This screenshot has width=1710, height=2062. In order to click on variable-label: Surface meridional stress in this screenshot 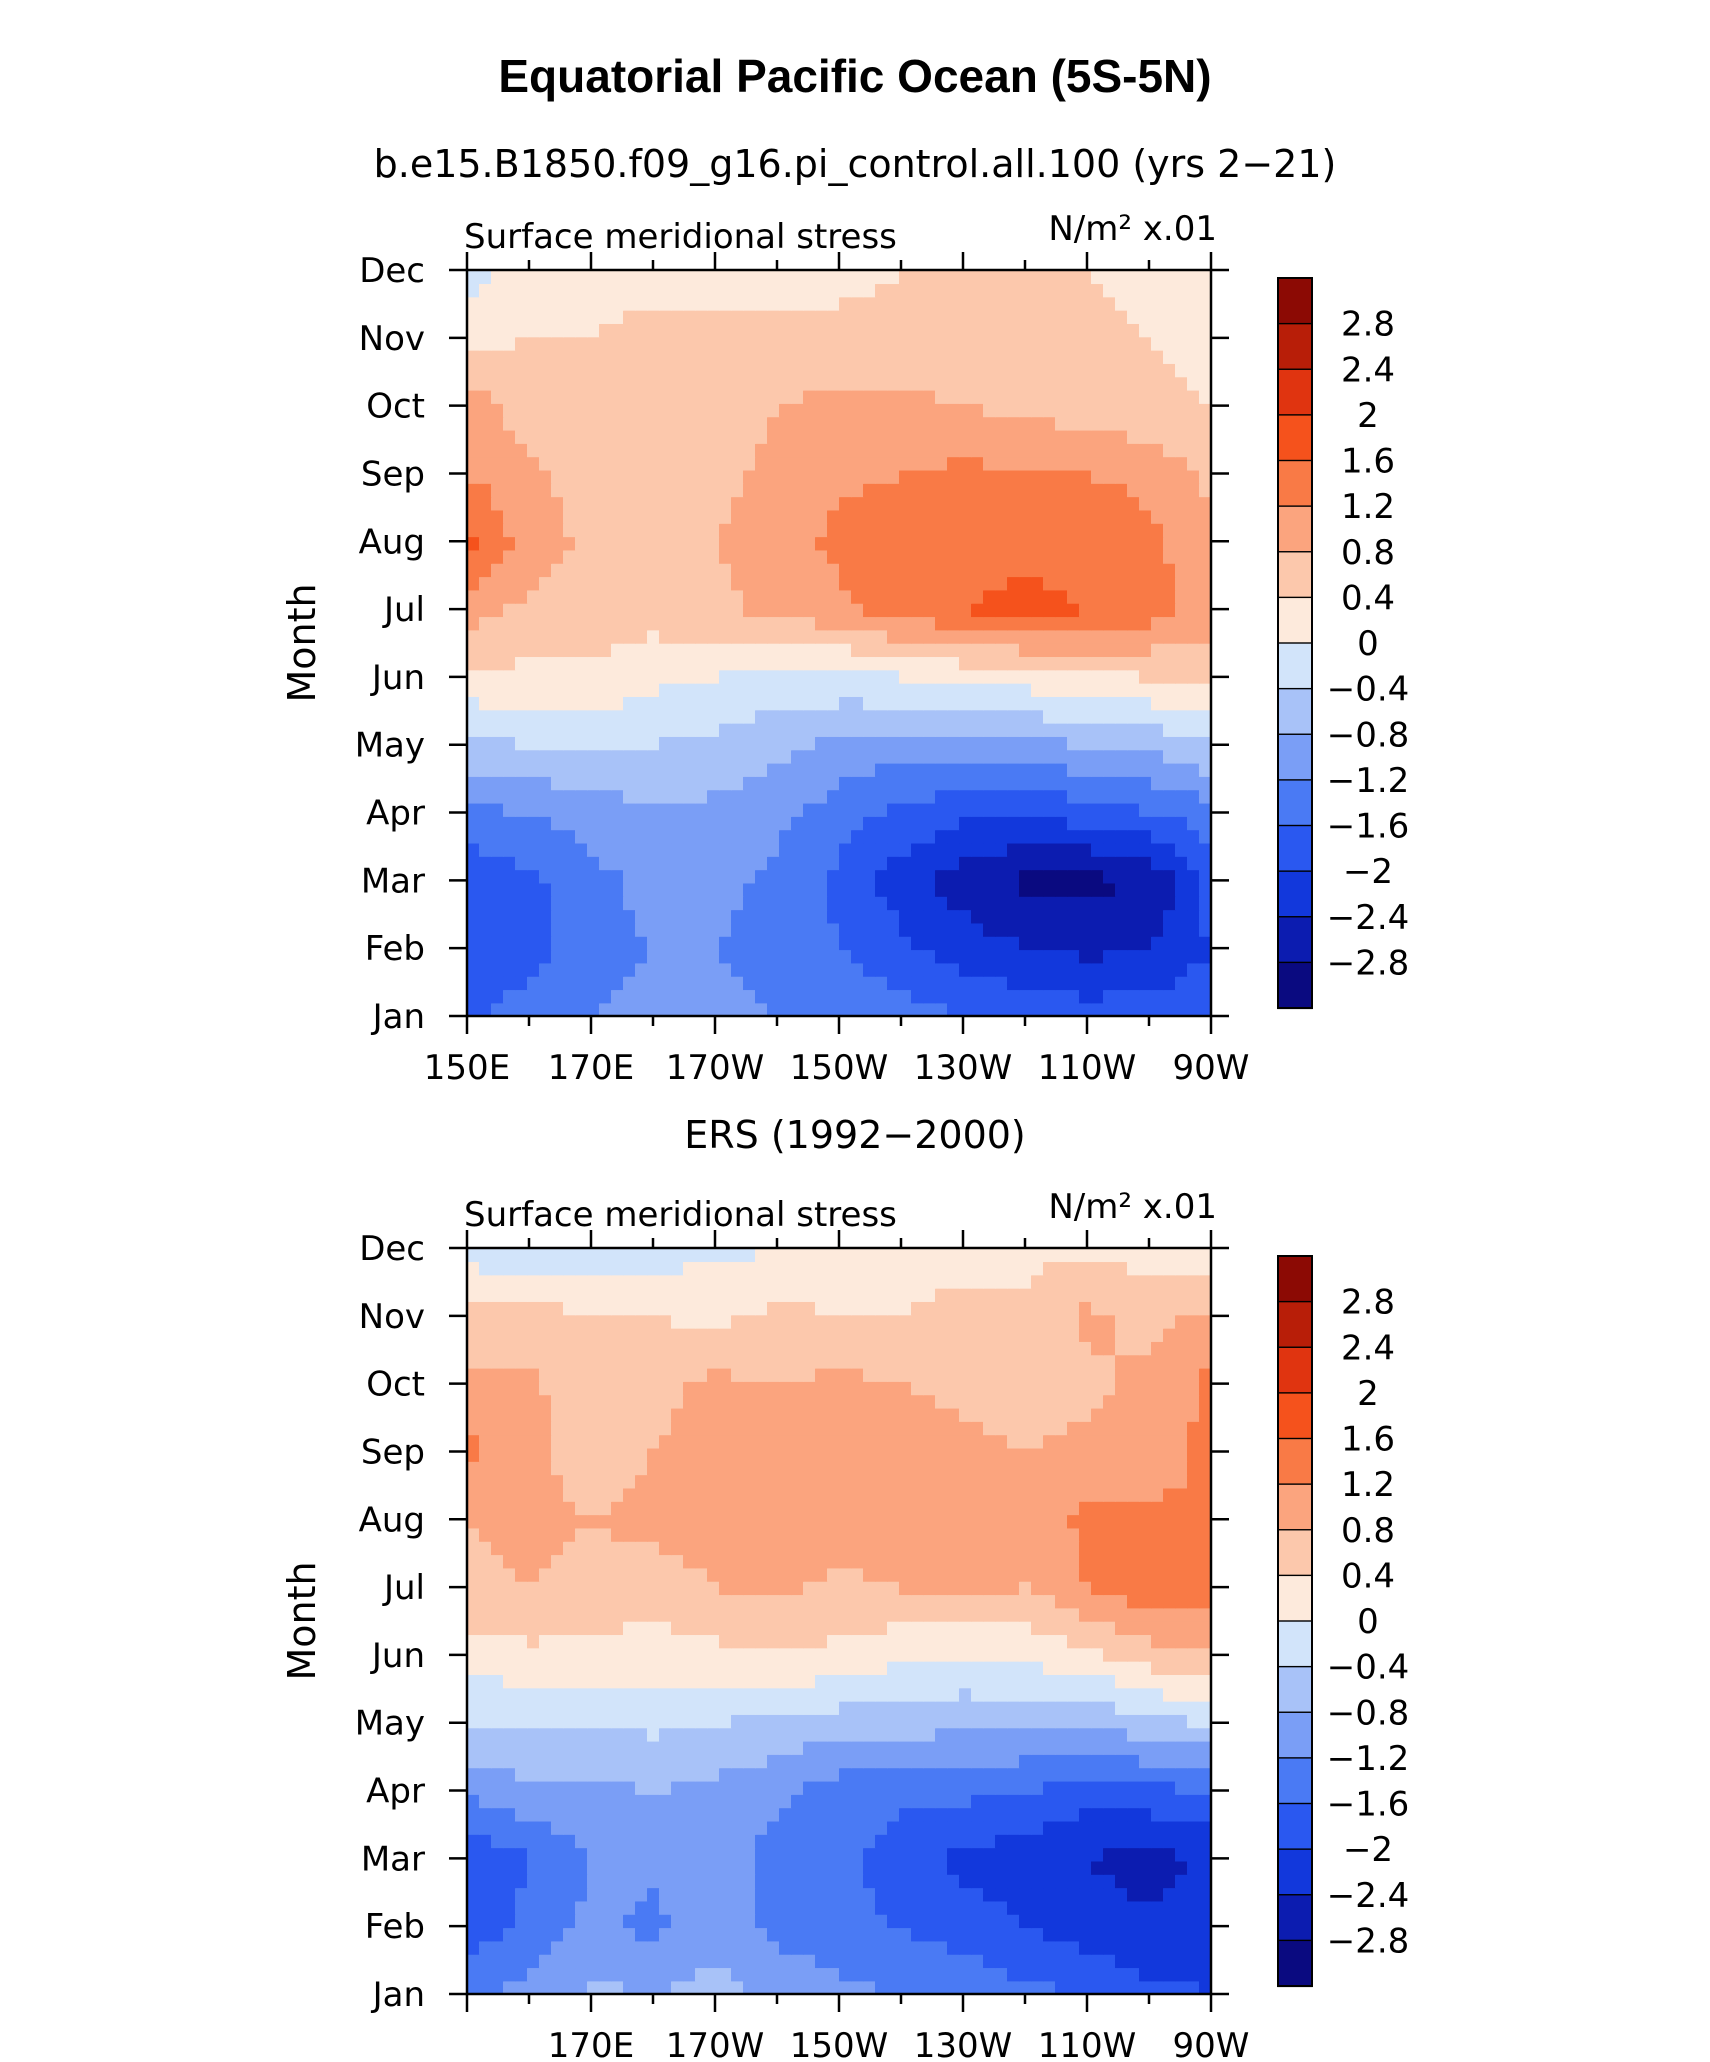, I will do `click(680, 237)`.